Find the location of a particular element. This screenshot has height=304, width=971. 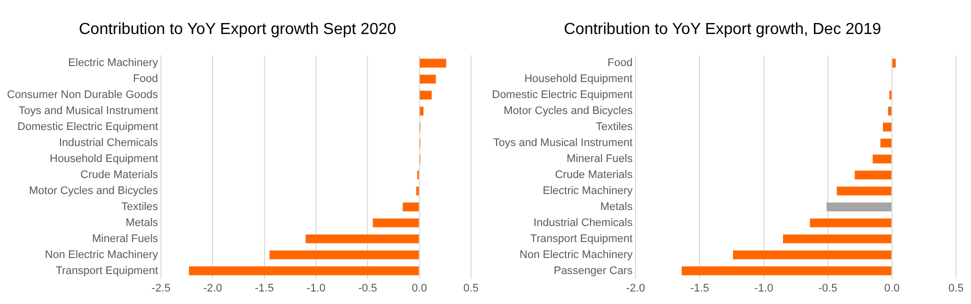

y-tick-label: Consumer Non Durable Goods is located at coordinates (82, 95).